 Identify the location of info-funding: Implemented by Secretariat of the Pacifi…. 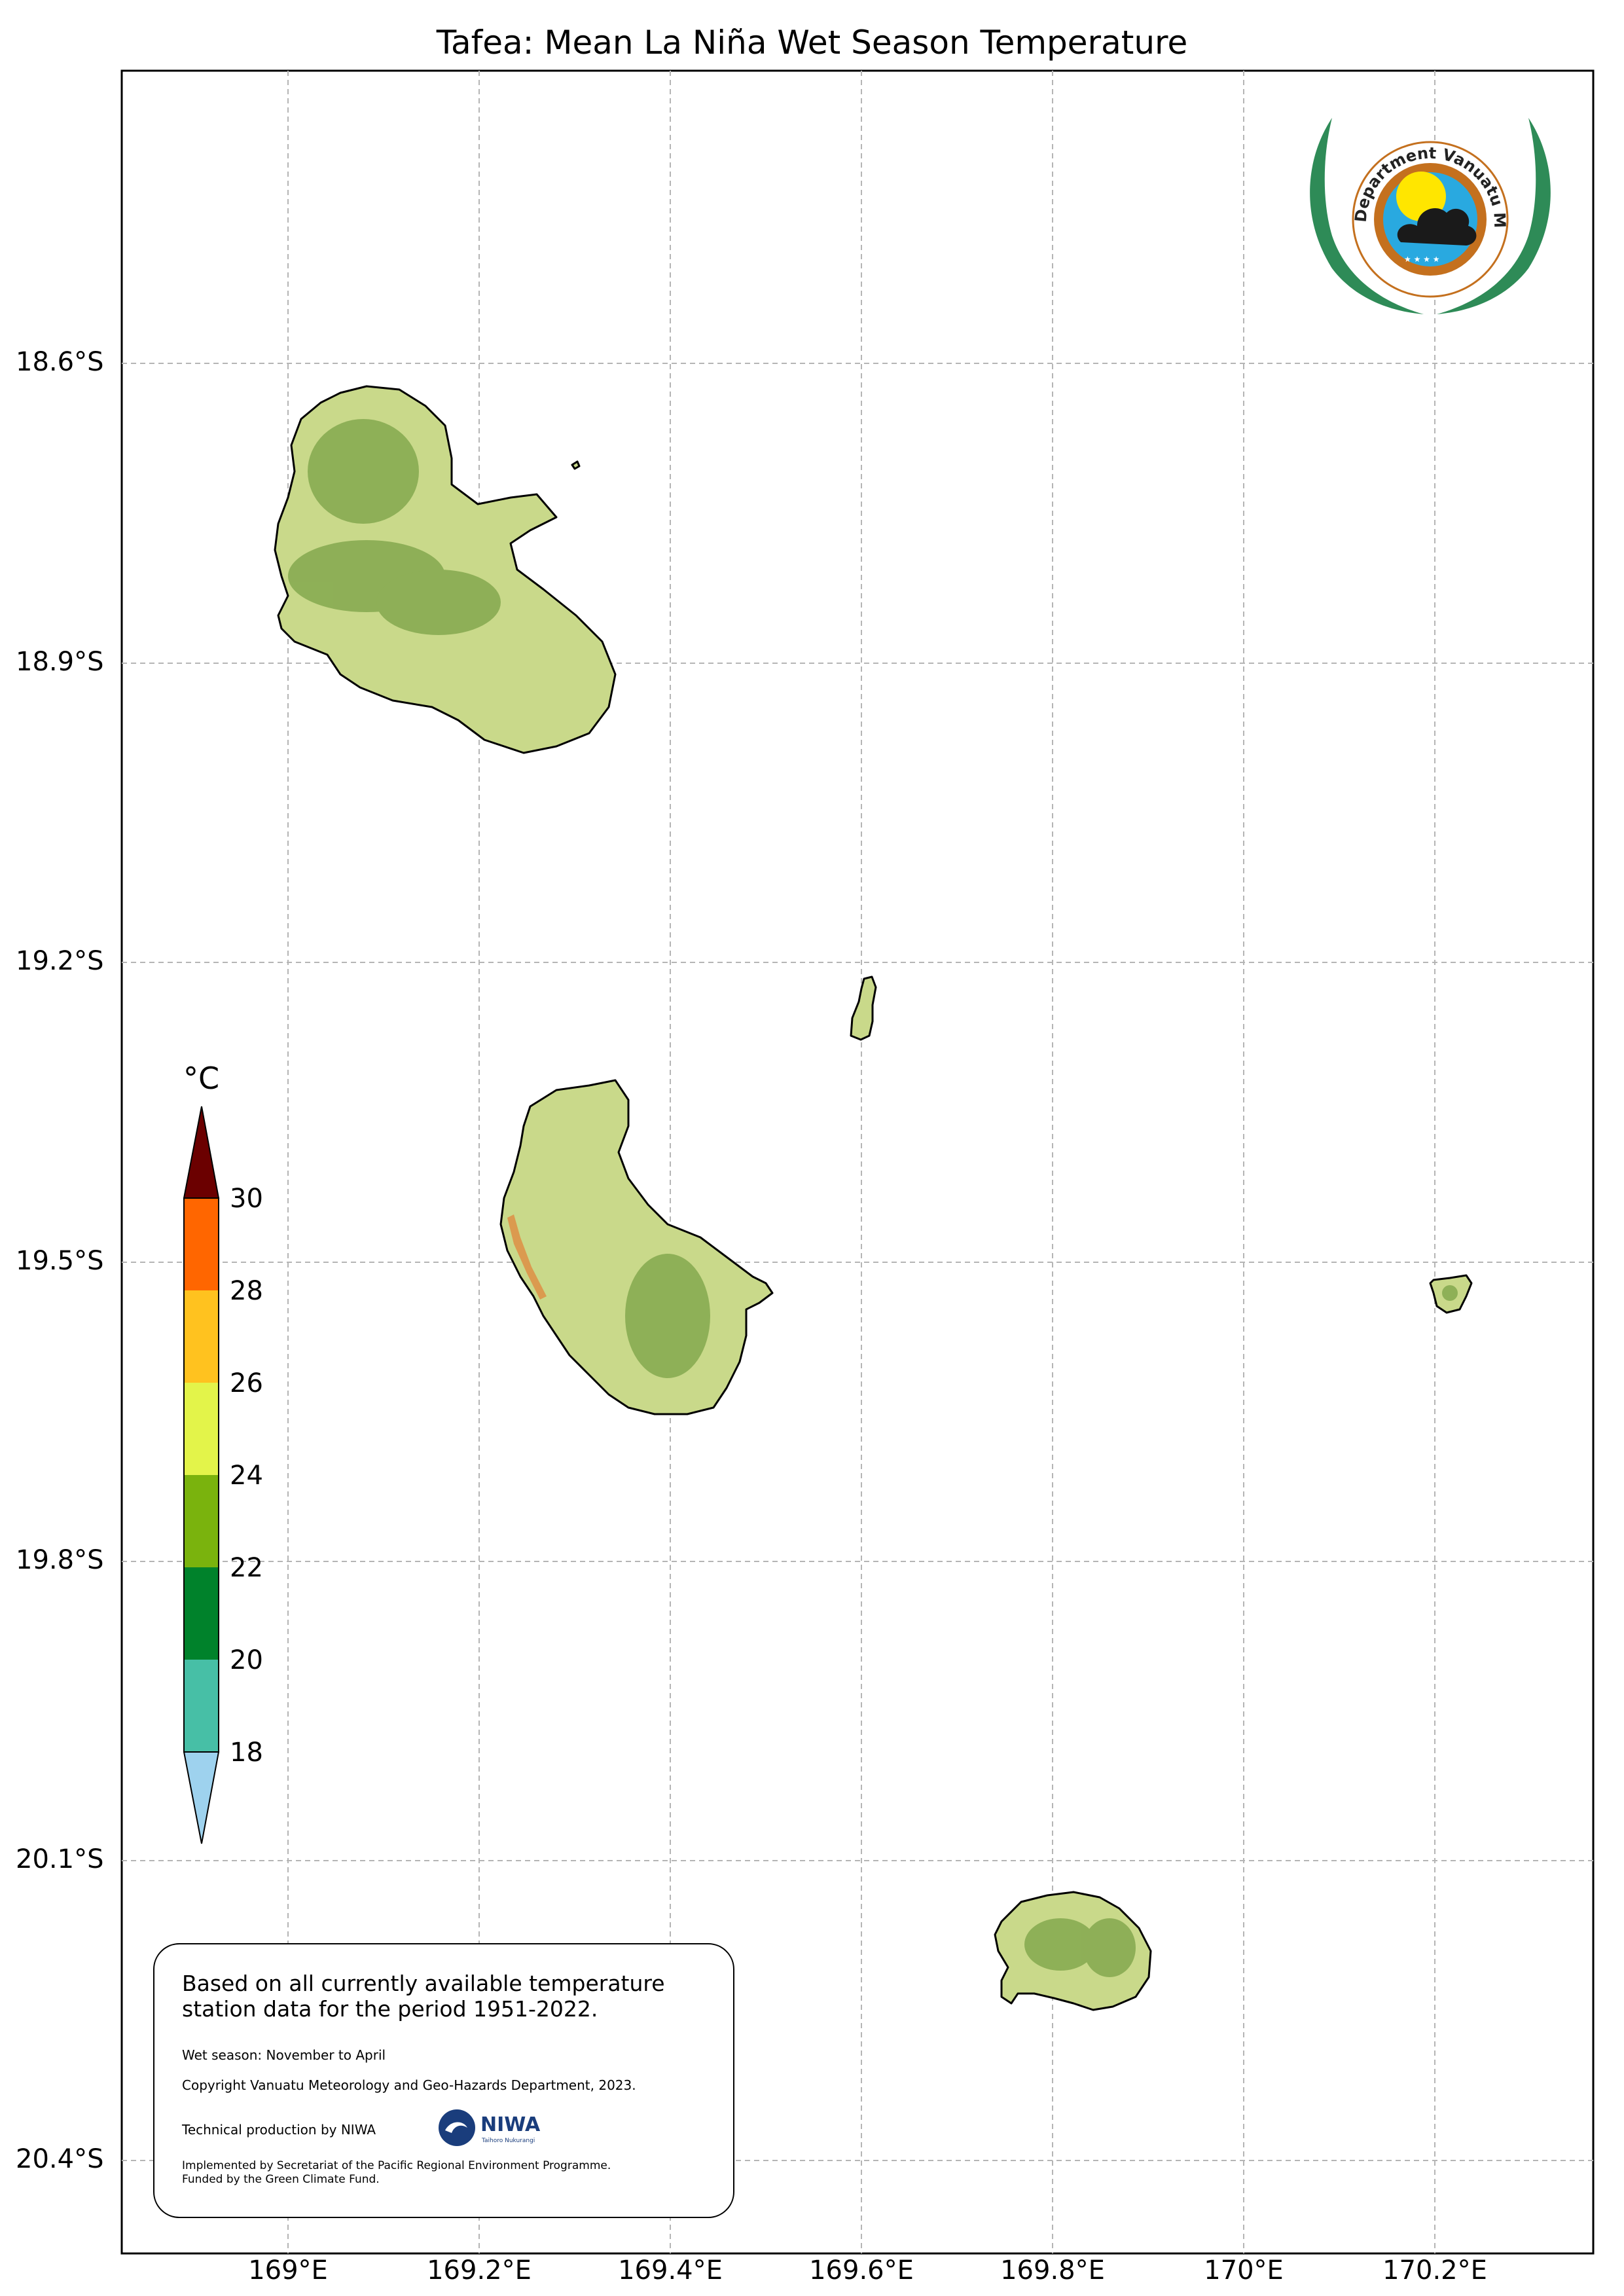
(450, 2173).